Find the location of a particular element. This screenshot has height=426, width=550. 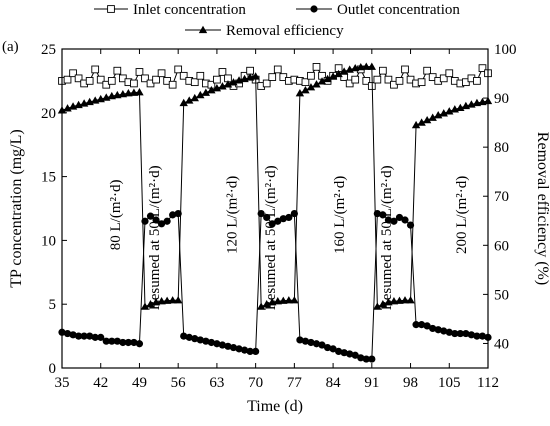

legend-marker is located at coordinates (203, 29).